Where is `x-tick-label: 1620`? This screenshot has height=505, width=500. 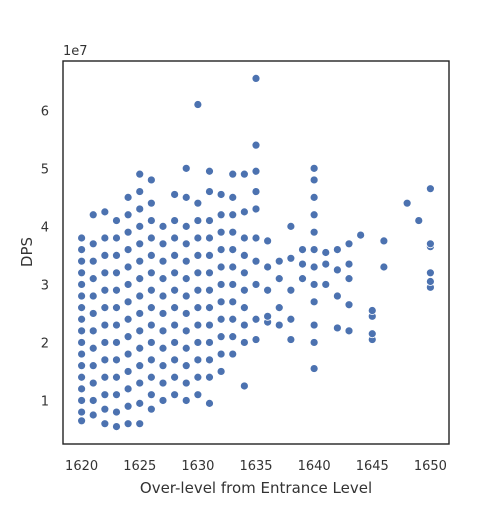 x-tick-label: 1620 is located at coordinates (81, 466).